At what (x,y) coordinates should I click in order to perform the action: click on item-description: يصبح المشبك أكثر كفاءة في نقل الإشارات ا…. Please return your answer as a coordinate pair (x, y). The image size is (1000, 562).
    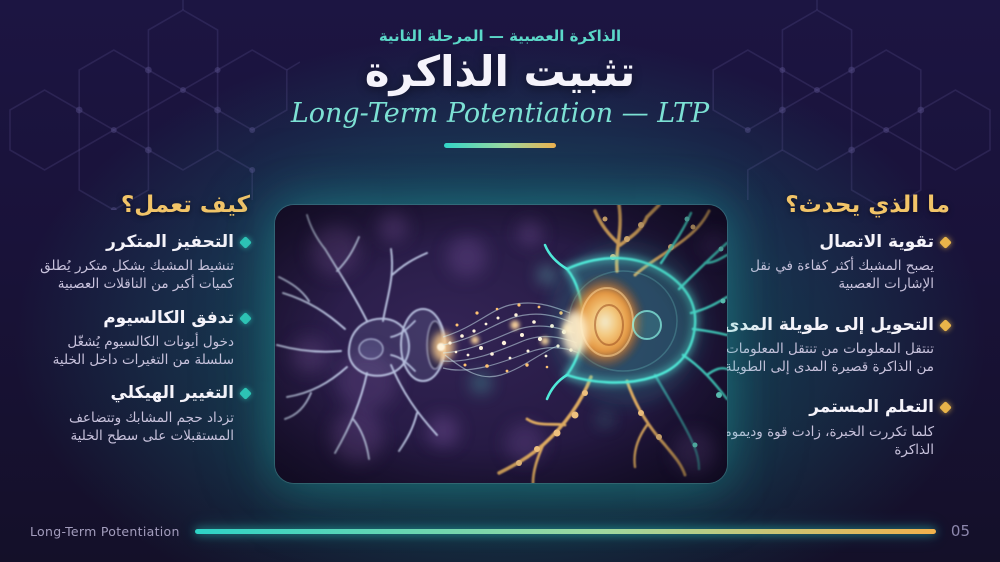
    Looking at the image, I should click on (842, 275).